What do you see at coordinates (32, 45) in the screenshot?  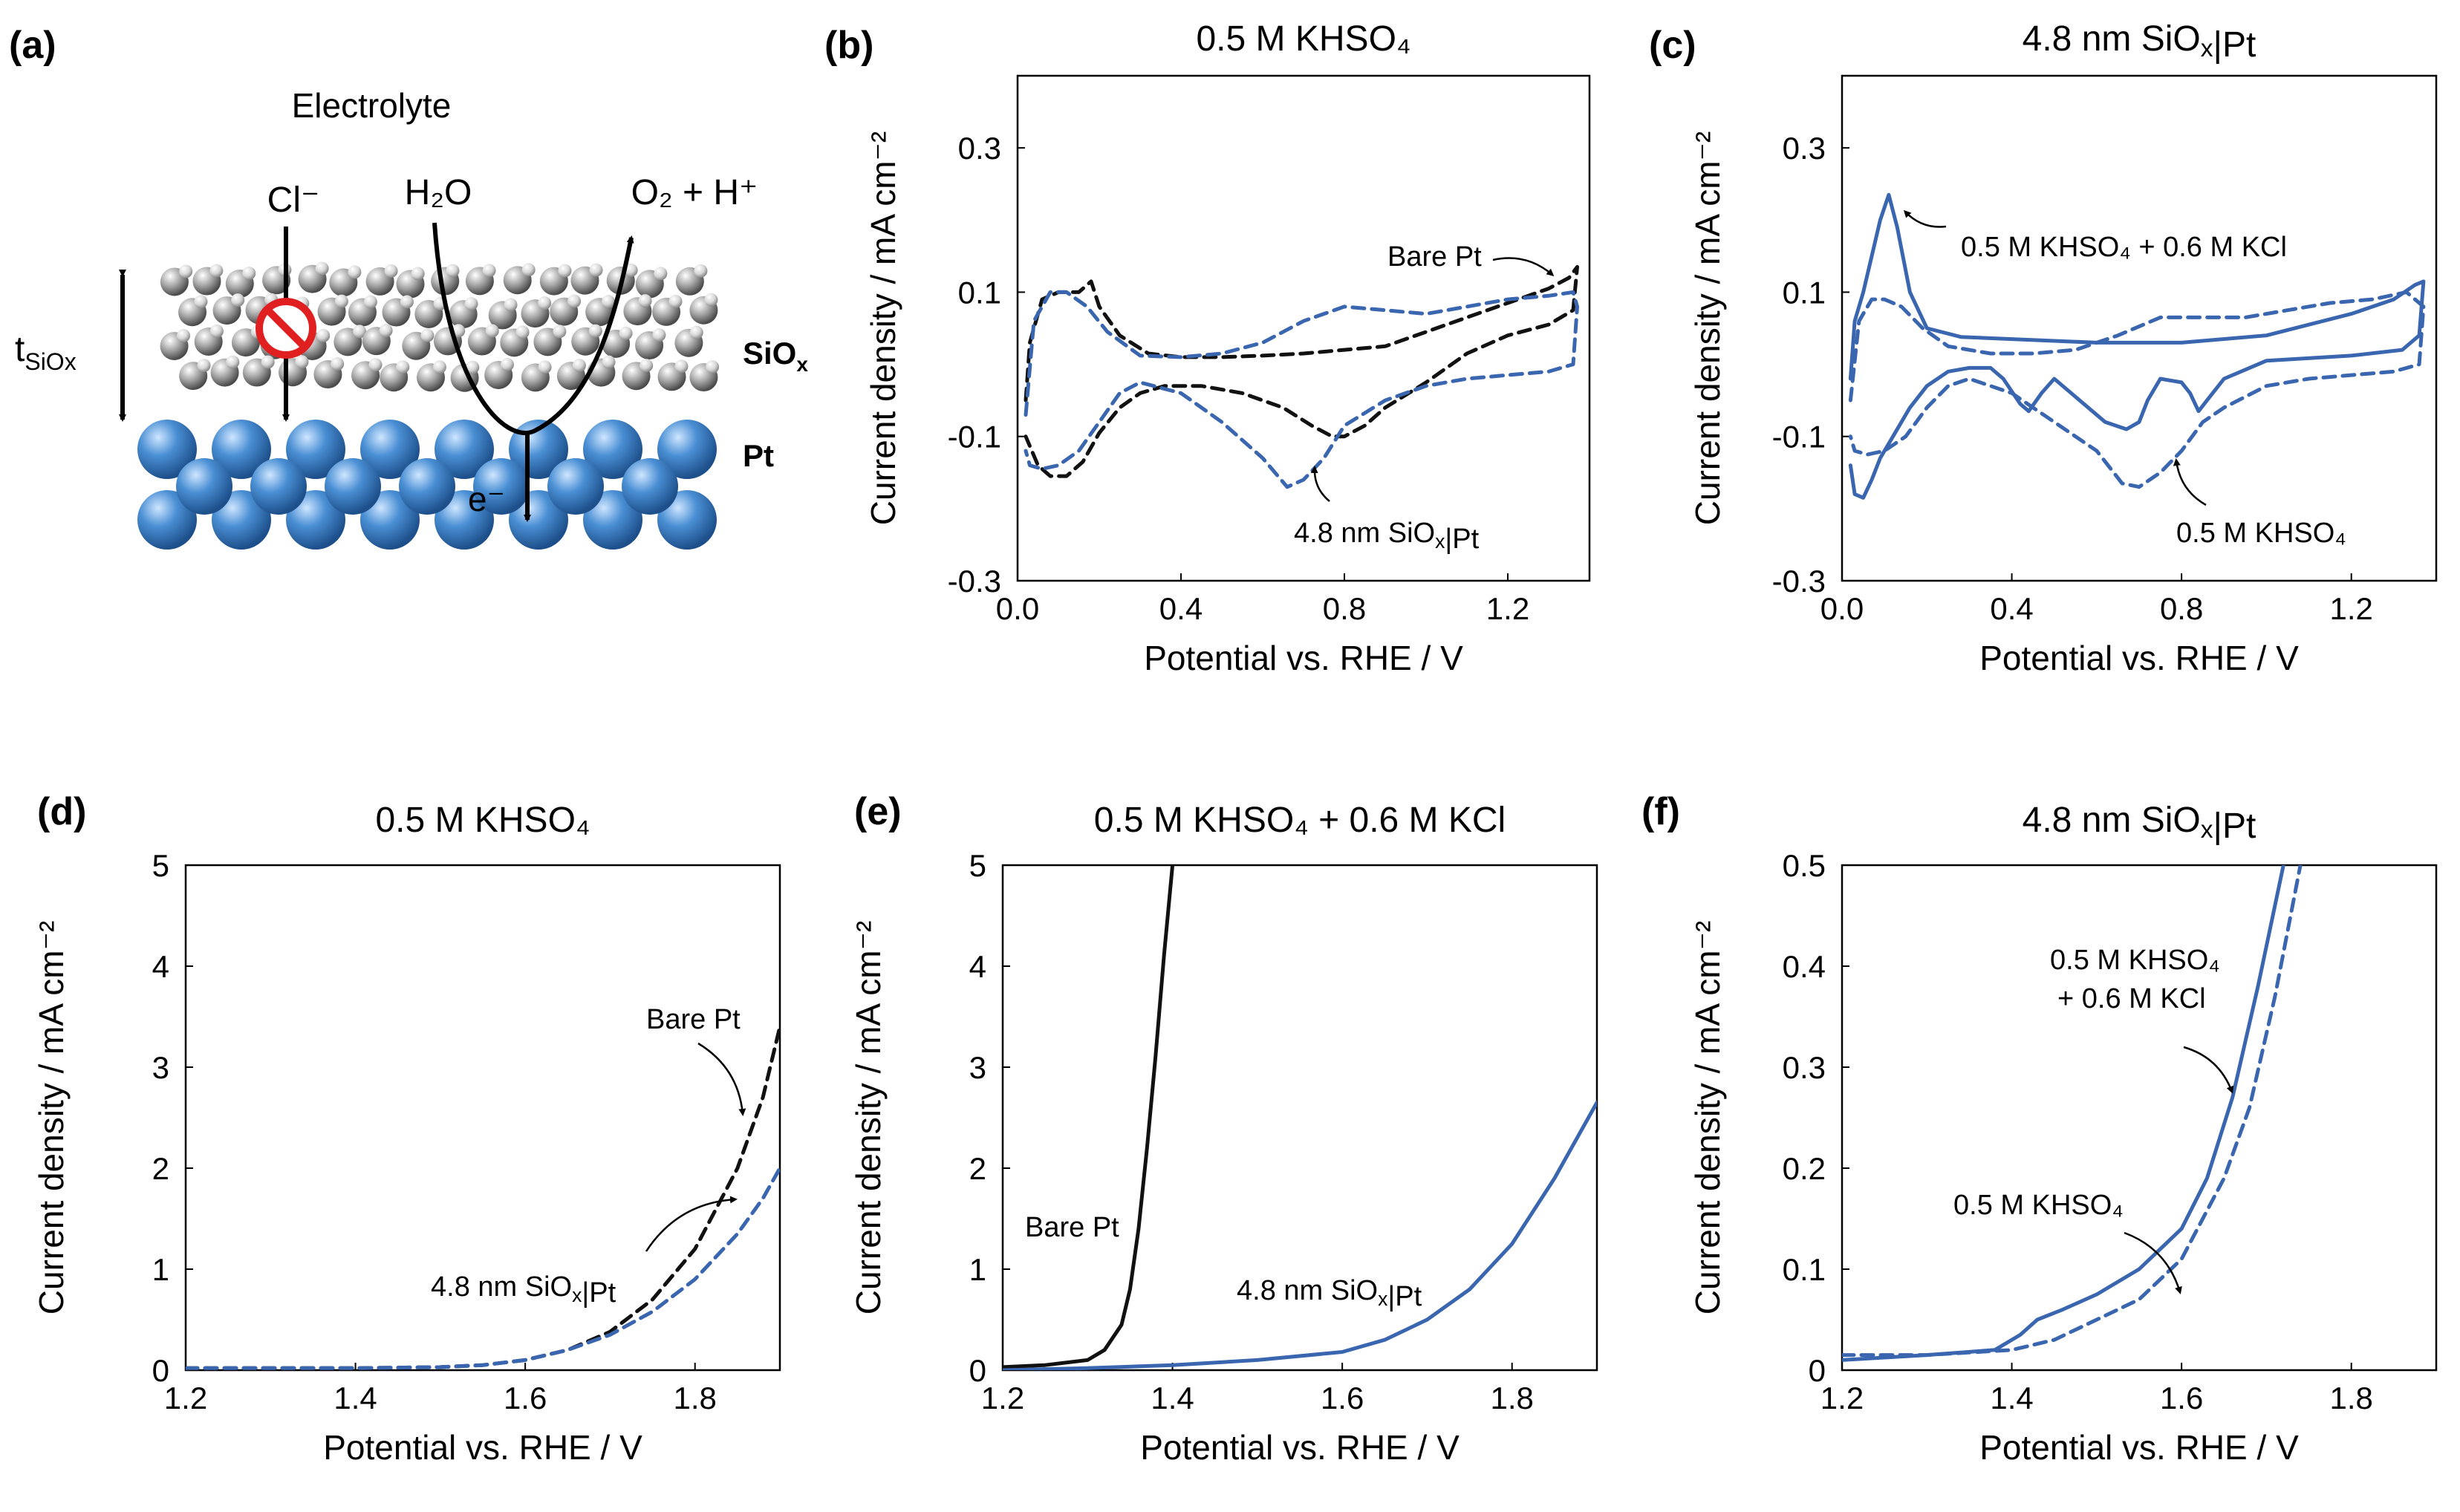 I see `panel-letter-a: (a)` at bounding box center [32, 45].